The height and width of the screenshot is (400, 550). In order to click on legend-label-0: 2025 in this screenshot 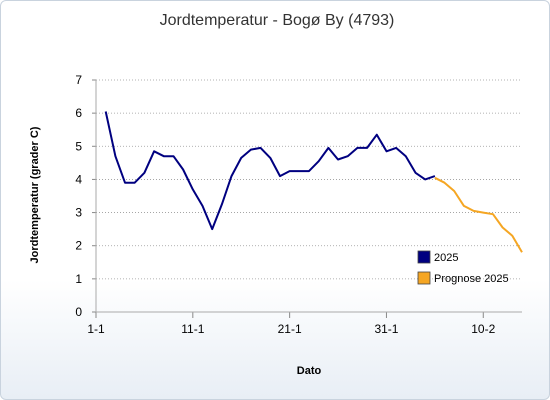, I will do `click(446, 258)`.